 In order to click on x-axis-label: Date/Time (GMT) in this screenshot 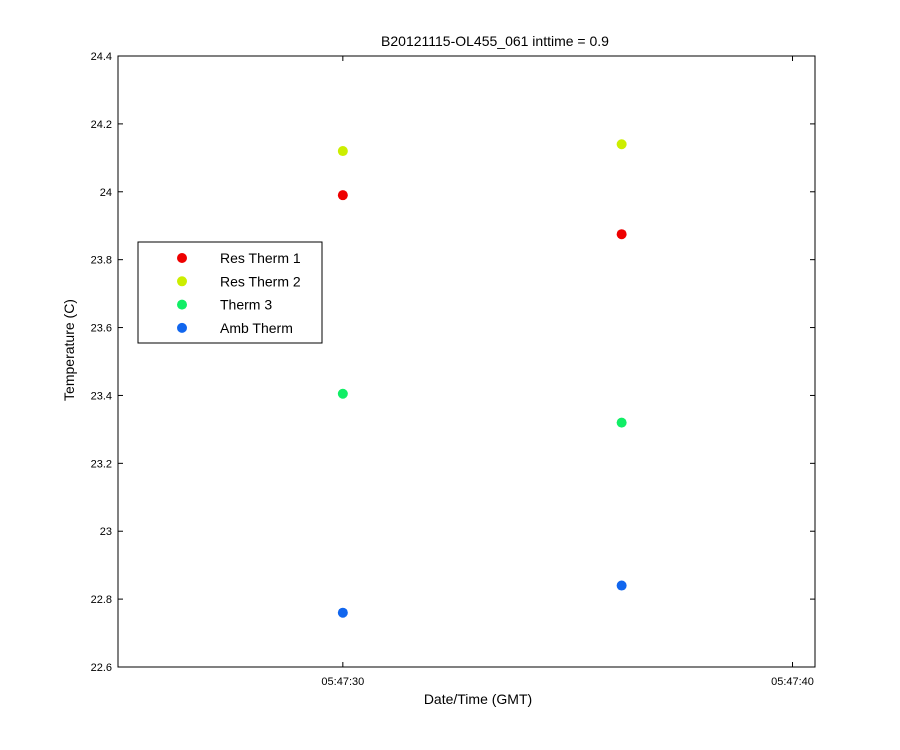, I will do `click(478, 699)`.